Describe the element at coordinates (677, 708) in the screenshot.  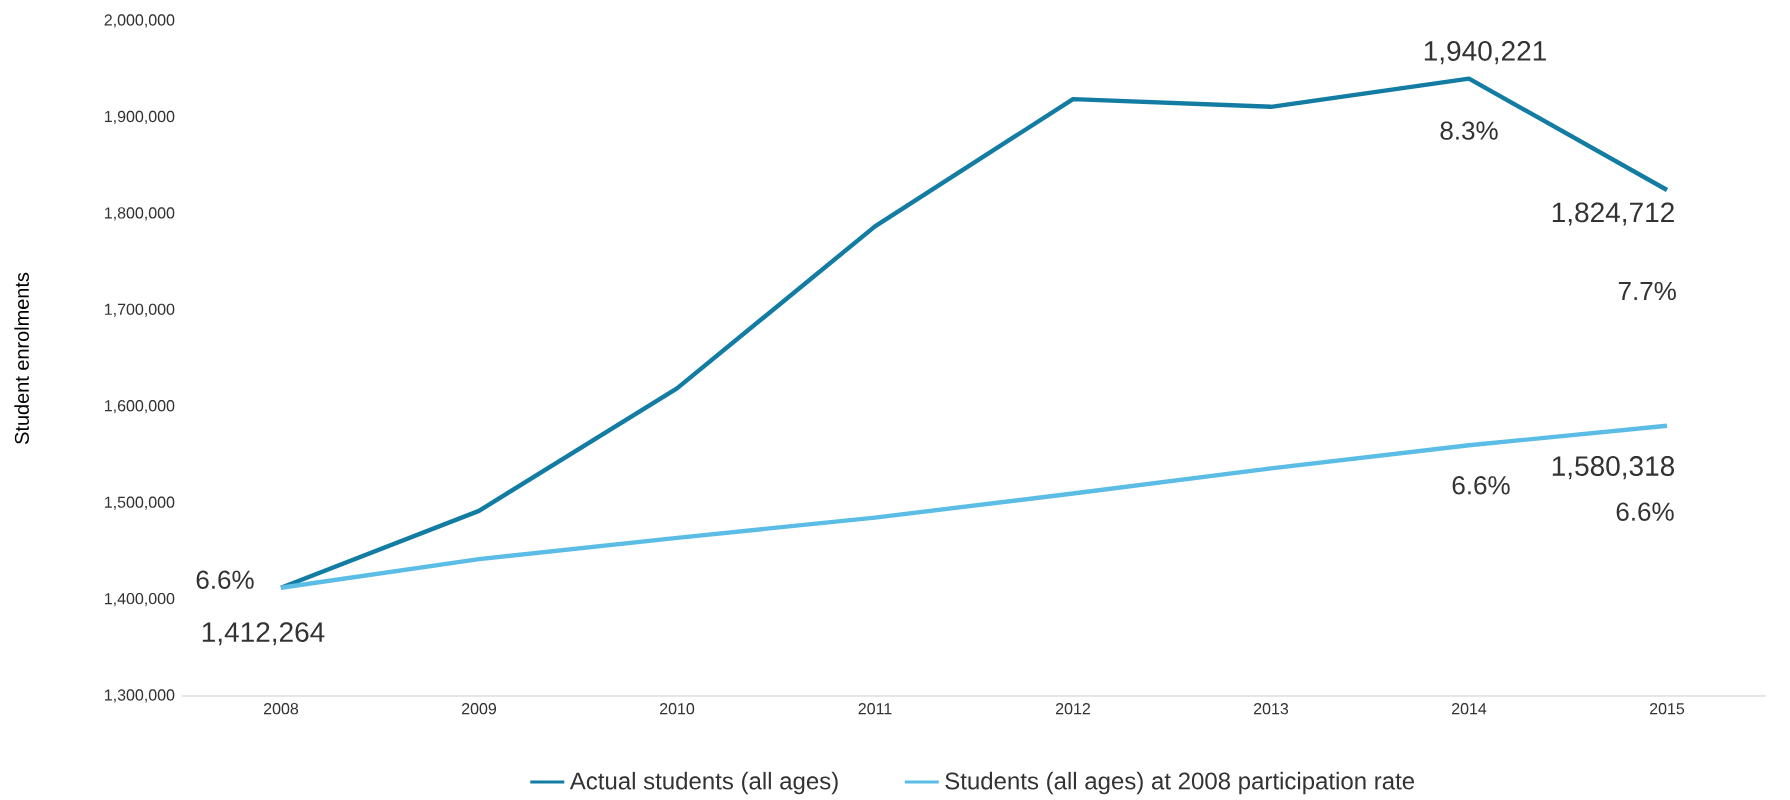
I see `x-tick-label: 2010` at that location.